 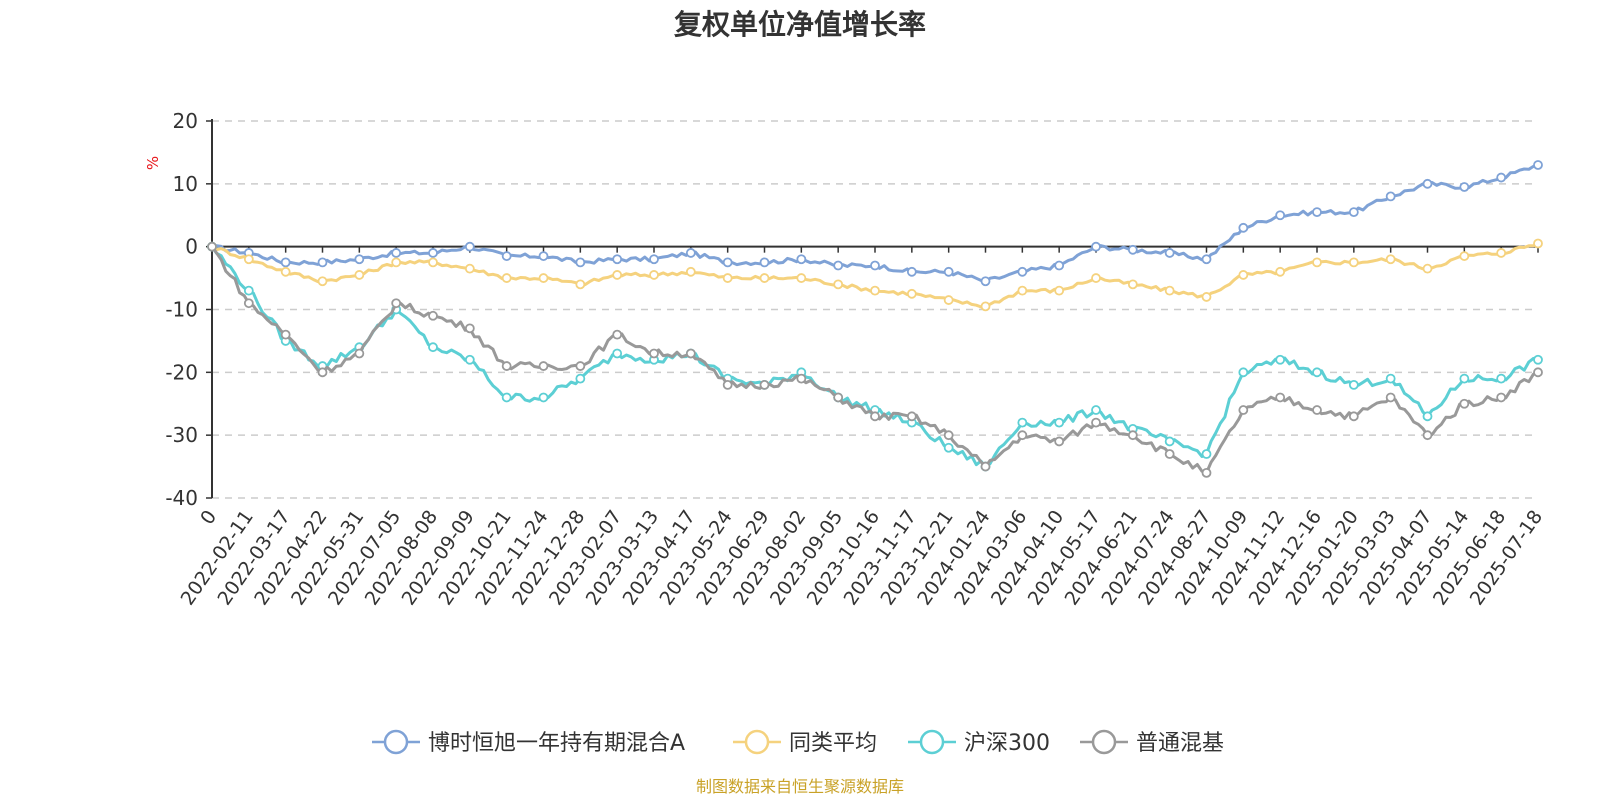 What do you see at coordinates (800, 786) in the screenshot?
I see `source-note: 制图数据来自恒生聚源数据库` at bounding box center [800, 786].